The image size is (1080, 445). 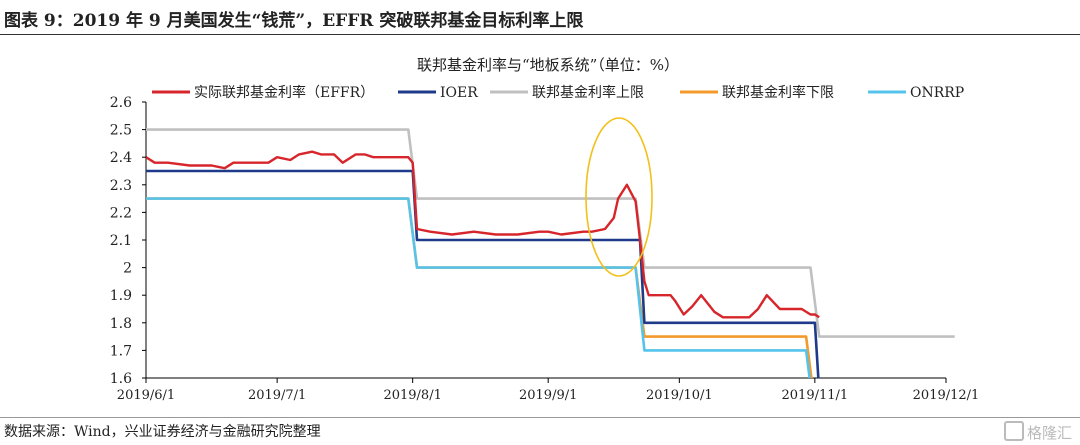 What do you see at coordinates (815, 395) in the screenshot?
I see `x-tick-label: 2019/11/1` at bounding box center [815, 395].